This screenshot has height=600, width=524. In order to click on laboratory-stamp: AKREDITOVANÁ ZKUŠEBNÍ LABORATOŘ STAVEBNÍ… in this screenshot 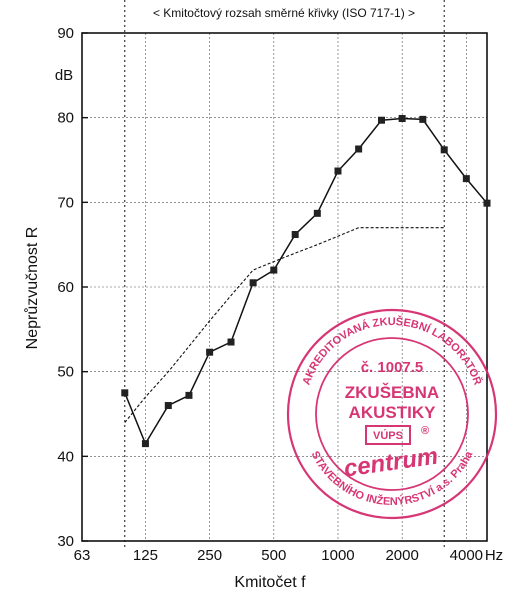, I will do `click(392, 414)`.